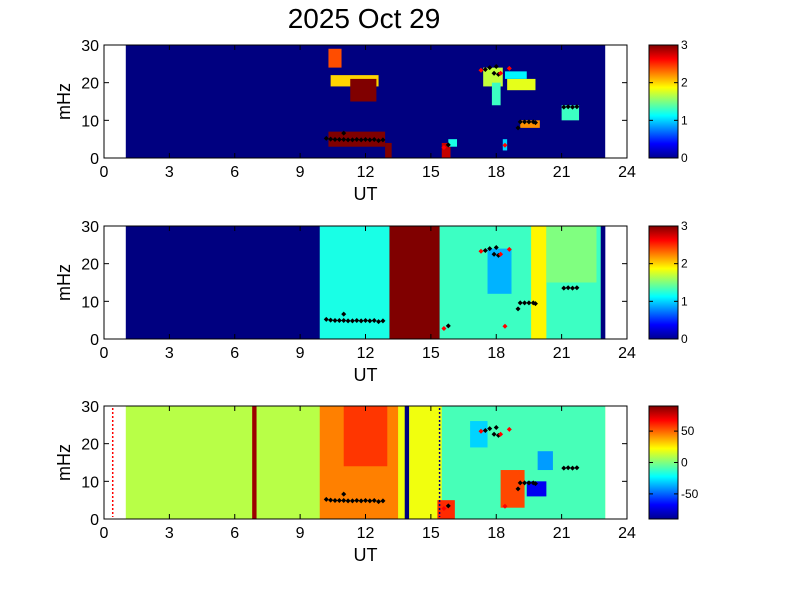  What do you see at coordinates (684, 463) in the screenshot?
I see `colorbar-tick-label: 0` at bounding box center [684, 463].